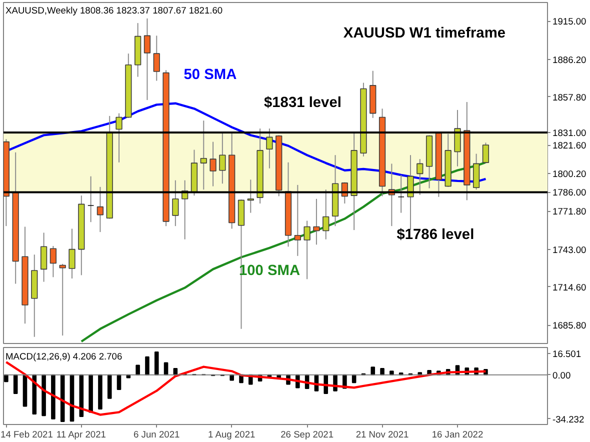 This screenshot has width=590, height=442. I want to click on y-tick-label: 16.501, so click(567, 354).